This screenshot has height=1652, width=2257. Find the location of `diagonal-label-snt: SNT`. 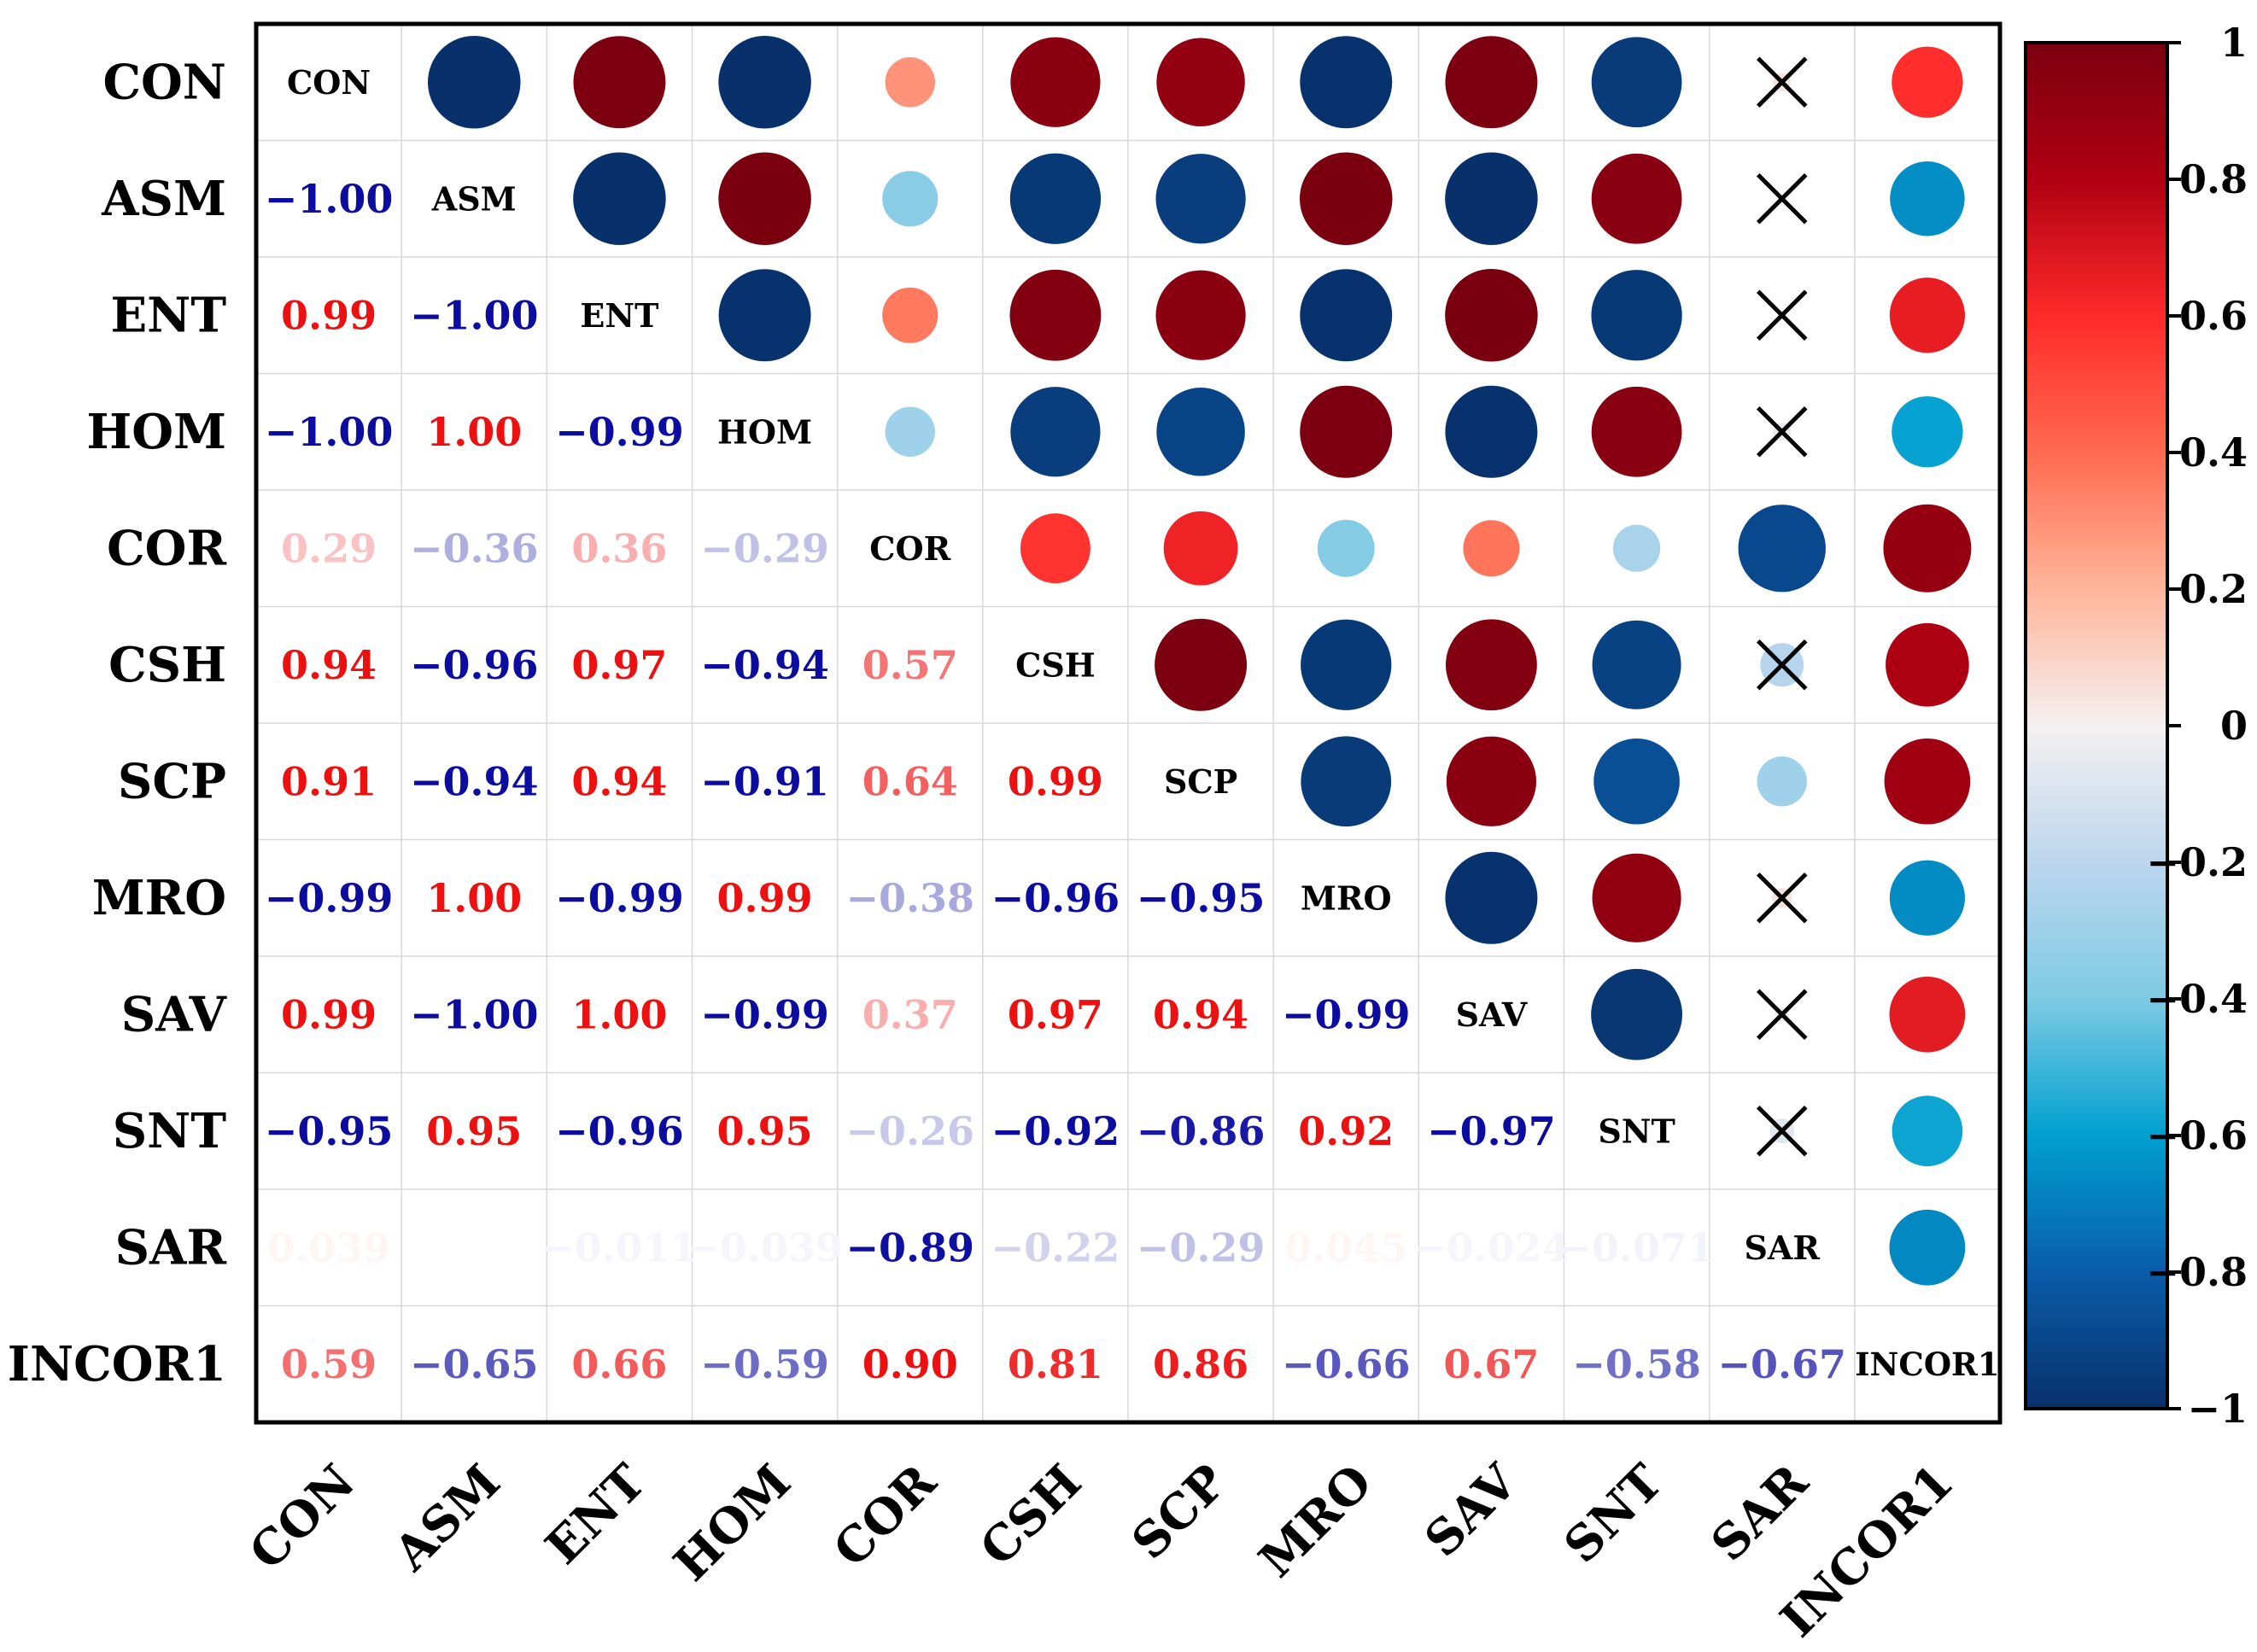

diagonal-label-snt: SNT is located at coordinates (1636, 1131).